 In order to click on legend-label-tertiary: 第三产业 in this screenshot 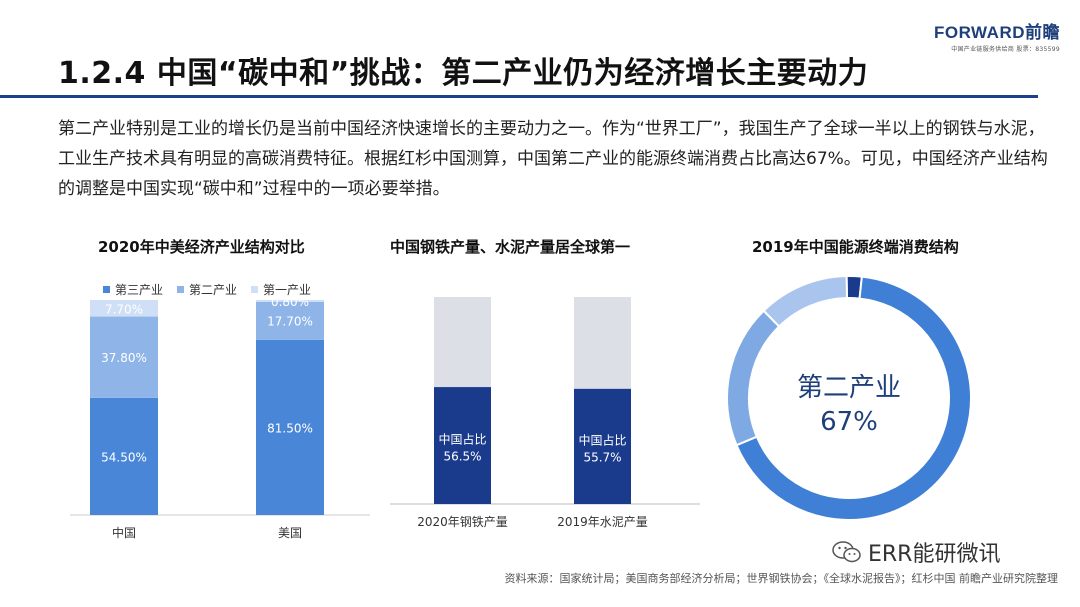, I will do `click(139, 290)`.